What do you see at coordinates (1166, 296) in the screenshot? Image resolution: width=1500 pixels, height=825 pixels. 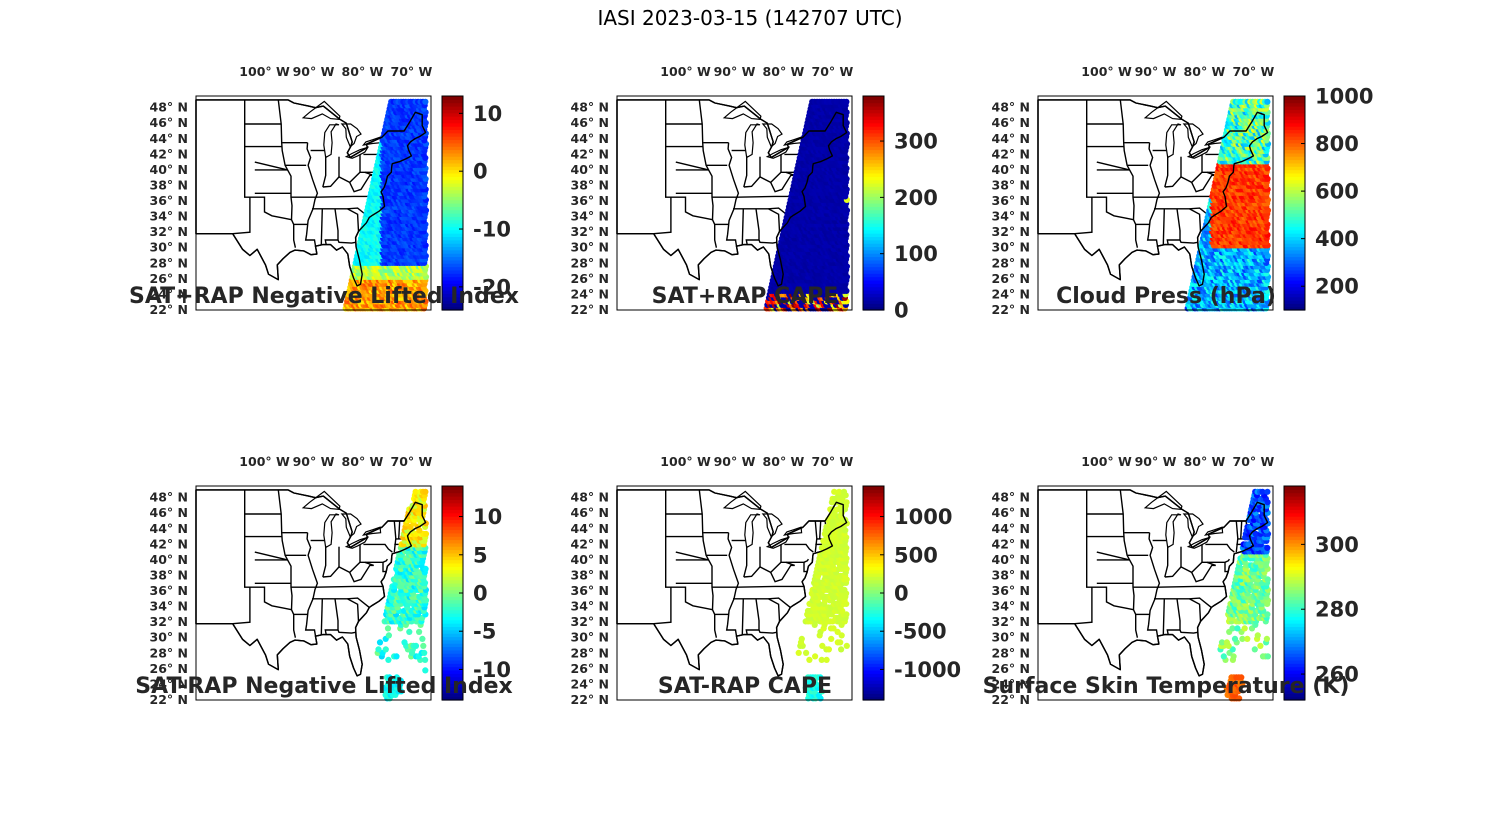 I see `panel-title: Cloud Press (hPa)` at bounding box center [1166, 296].